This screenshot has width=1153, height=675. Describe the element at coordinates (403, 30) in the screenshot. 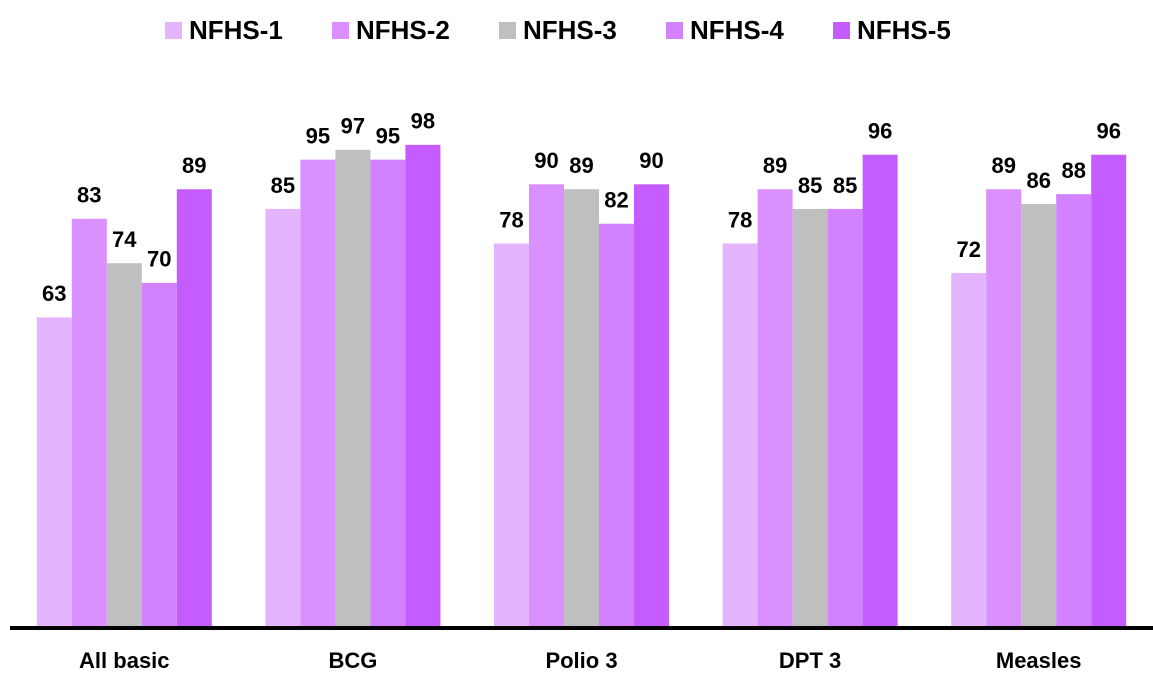

I see `legend-label: NFHS-2` at that location.